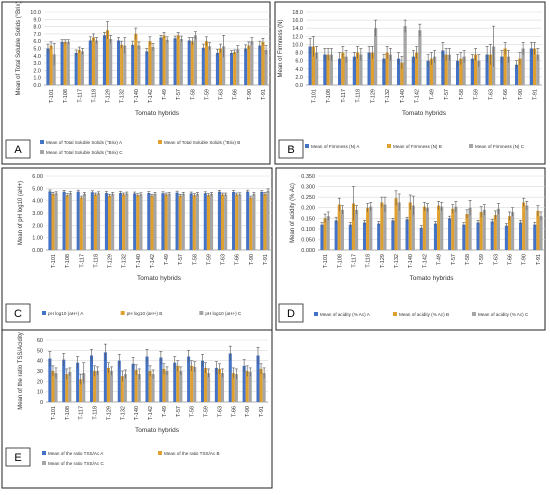  What do you see at coordinates (383, 261) in the screenshot?
I see `x-tick-label: T-129` at bounding box center [383, 261].